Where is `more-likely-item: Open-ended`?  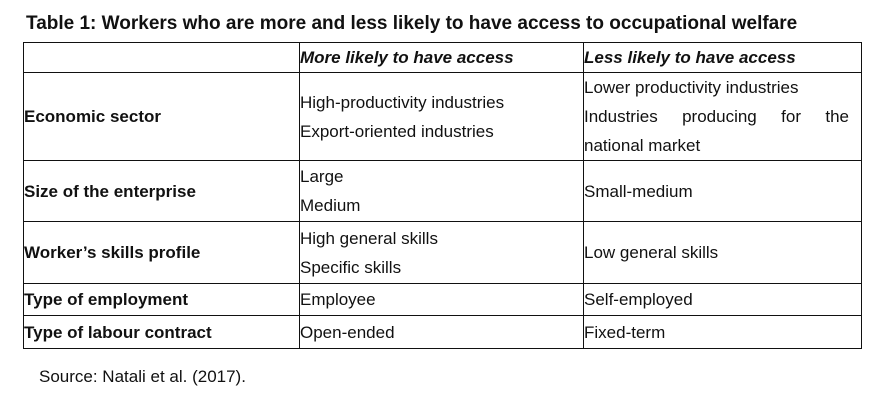
more-likely-item: Open-ended is located at coordinates (347, 332).